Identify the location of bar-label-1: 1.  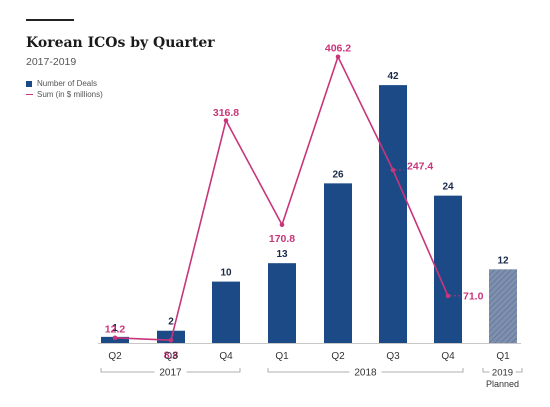
(115, 328).